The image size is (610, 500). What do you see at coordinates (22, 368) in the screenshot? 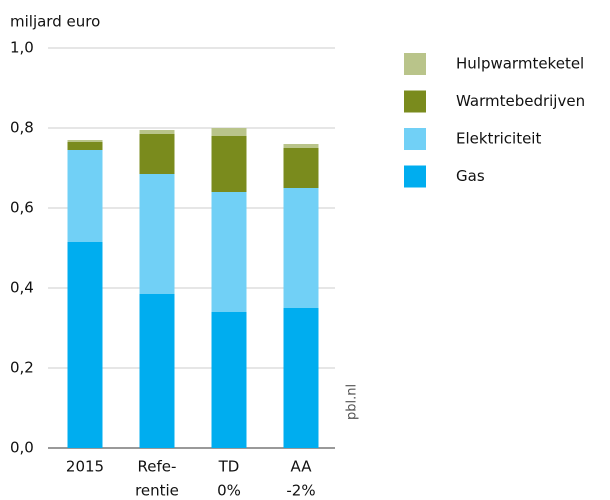
I see `y-tick-label: 0,2` at bounding box center [22, 368].